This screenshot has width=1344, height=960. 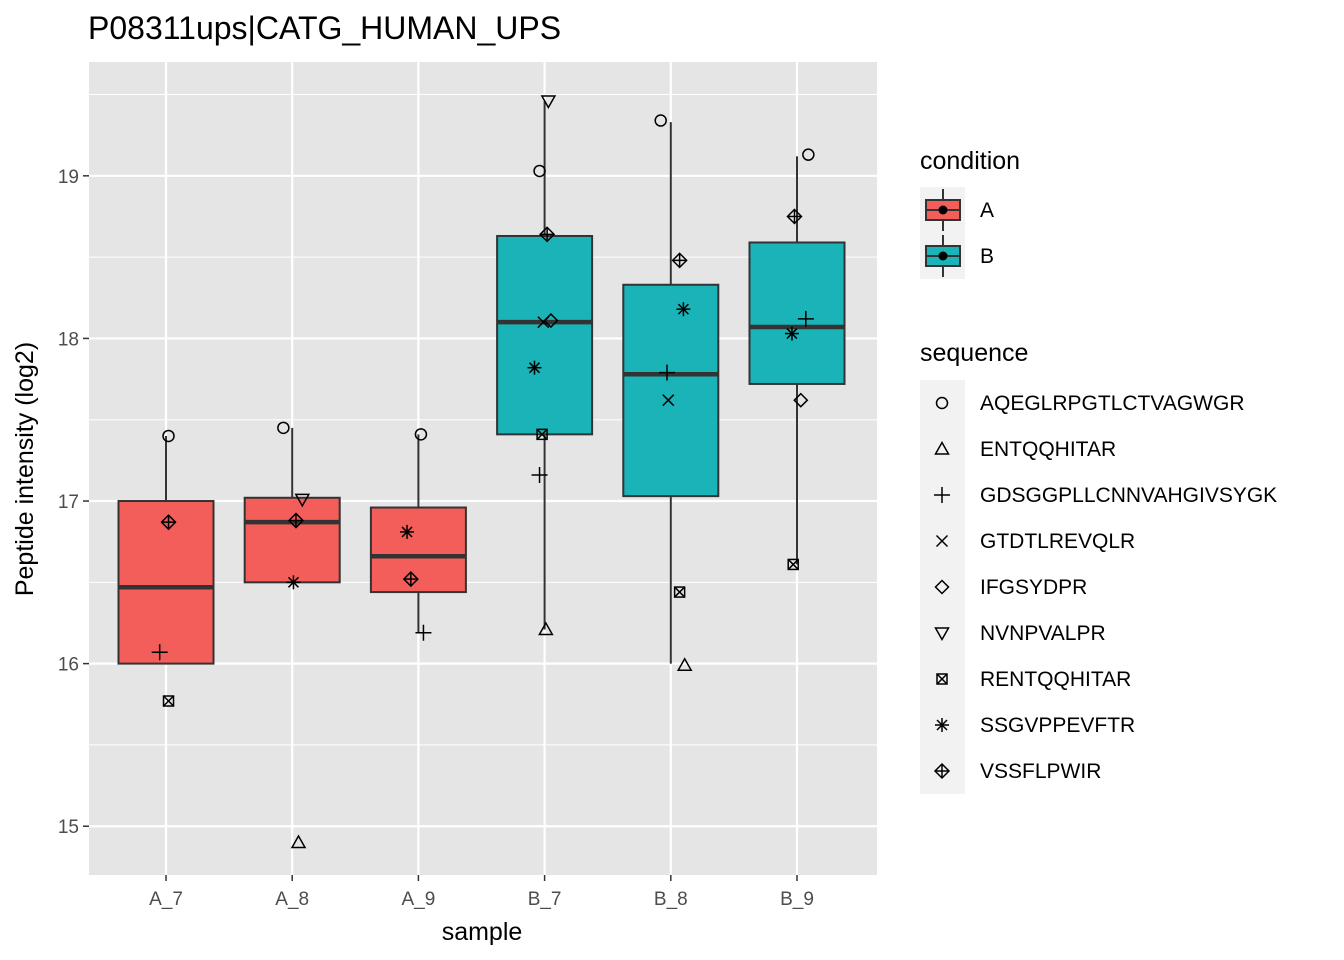 I want to click on point-B_7-SSGVPPEVFTR, so click(x=534, y=367).